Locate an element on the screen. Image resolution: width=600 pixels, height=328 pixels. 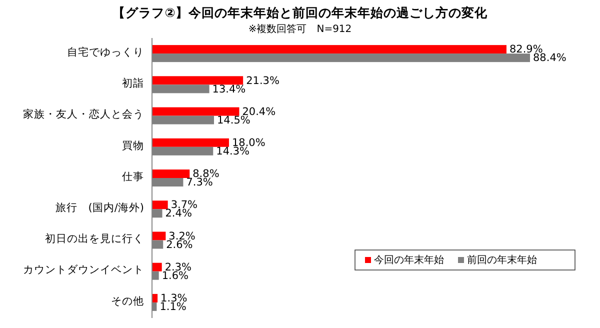
data-label: 21.3% is located at coordinates (263, 80).